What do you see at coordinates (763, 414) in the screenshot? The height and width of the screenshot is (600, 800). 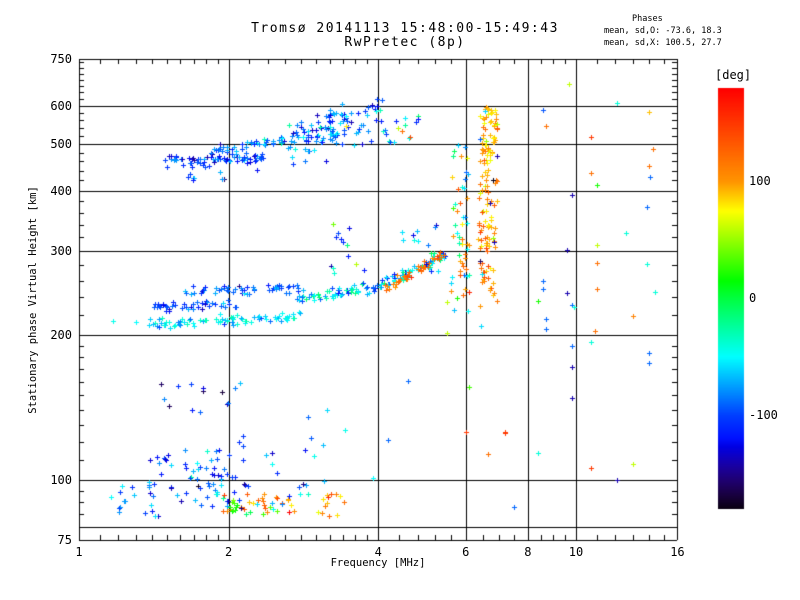 I see `colorbar-tick-label: -100` at bounding box center [763, 414].